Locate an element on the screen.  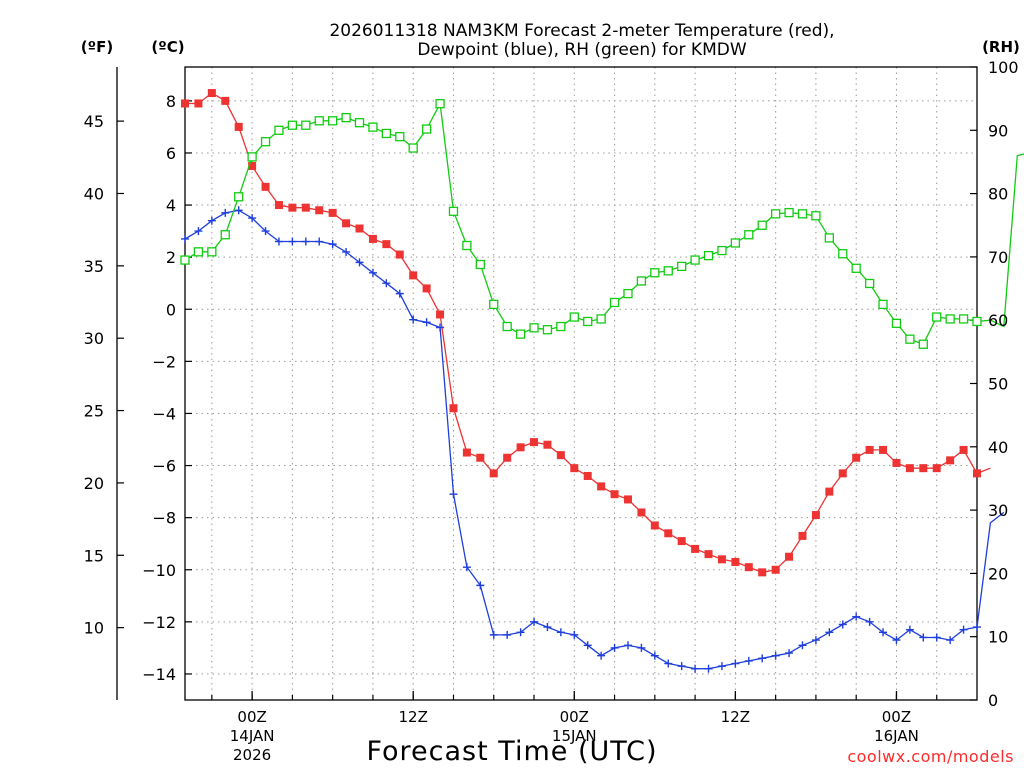
rh-tick-label: 80 is located at coordinates (998, 194).